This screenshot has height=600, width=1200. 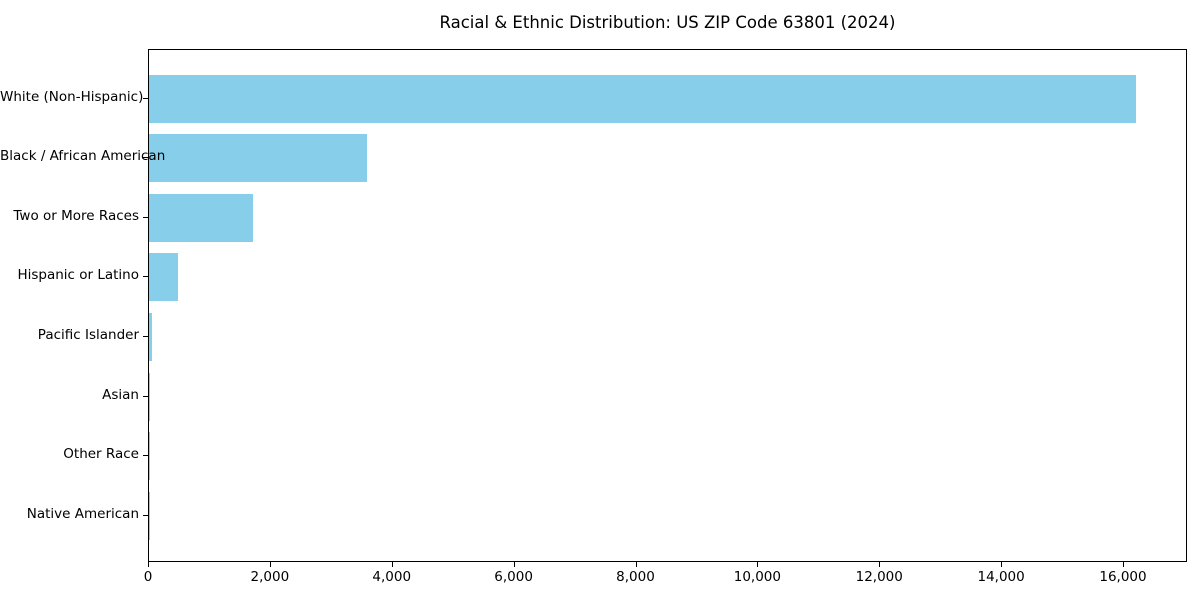 What do you see at coordinates (83, 156) in the screenshot?
I see `y-tick-label: Black / African American` at bounding box center [83, 156].